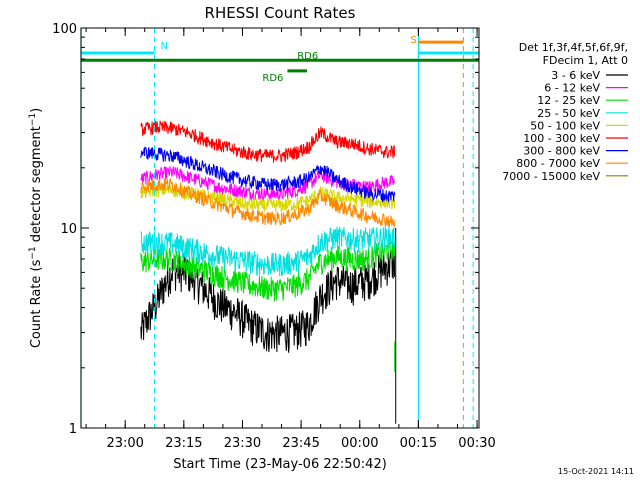 The width and height of the screenshot is (640, 480). What do you see at coordinates (568, 113) in the screenshot?
I see `legend-label: 25 - 50 keV` at bounding box center [568, 113].